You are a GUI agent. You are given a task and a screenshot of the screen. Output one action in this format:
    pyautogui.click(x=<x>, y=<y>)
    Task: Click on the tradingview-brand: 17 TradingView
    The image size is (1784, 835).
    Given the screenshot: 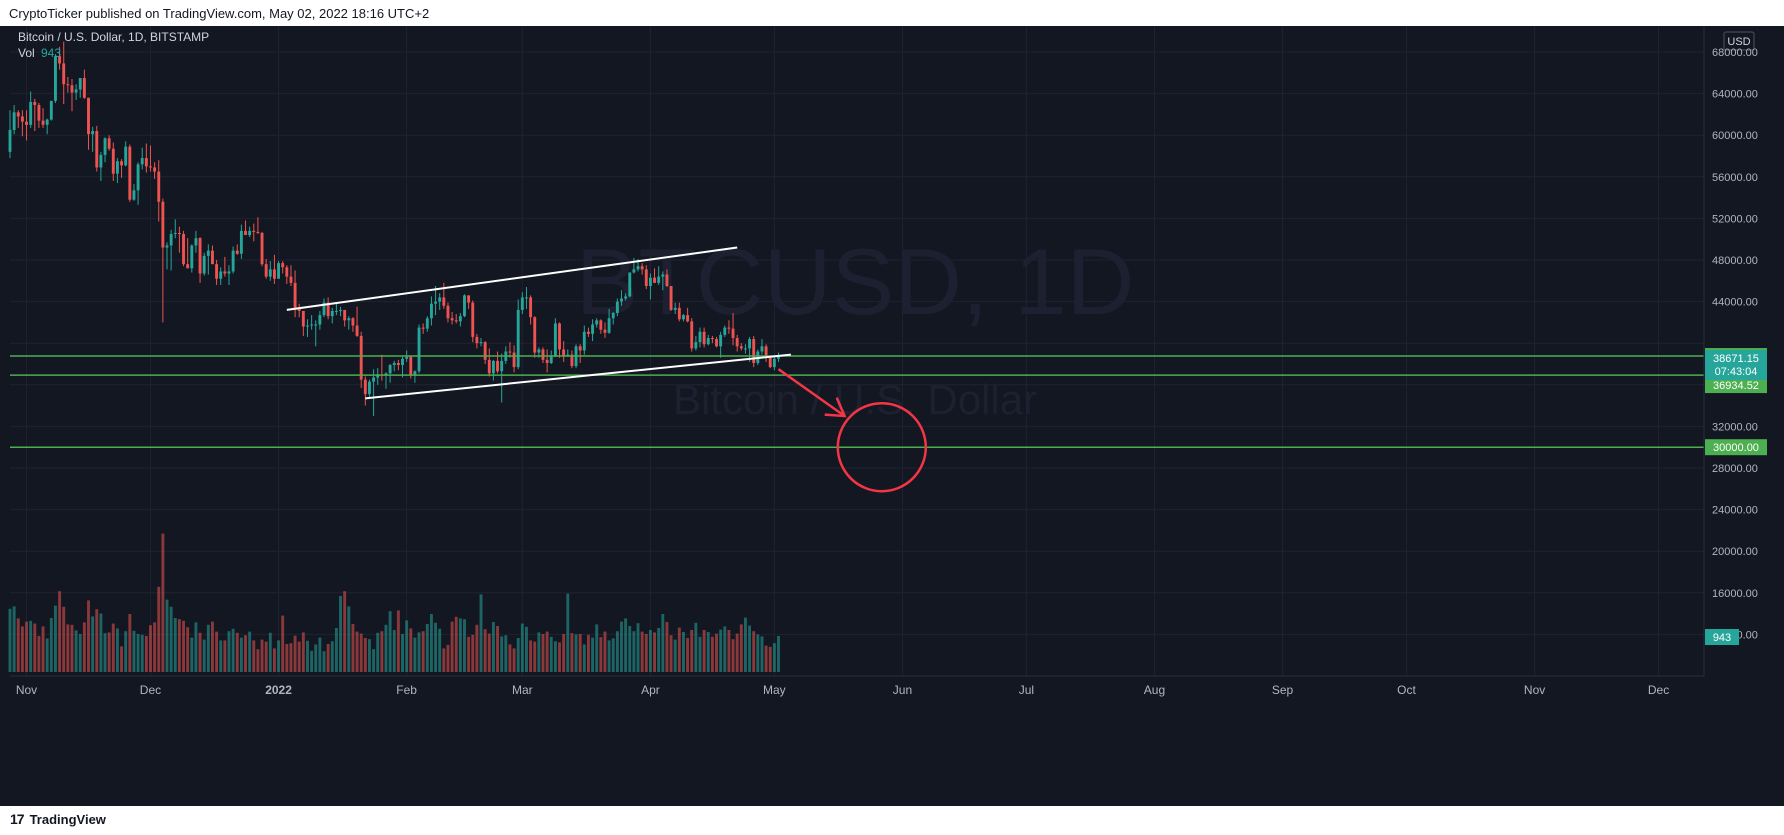 What is the action you would take?
    pyautogui.click(x=58, y=819)
    